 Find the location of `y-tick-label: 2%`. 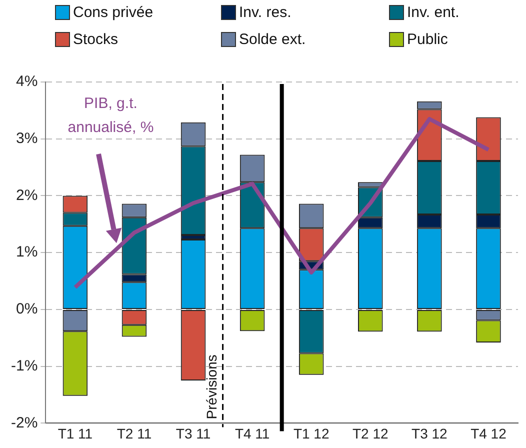

y-tick-label: 2% is located at coordinates (27, 195).